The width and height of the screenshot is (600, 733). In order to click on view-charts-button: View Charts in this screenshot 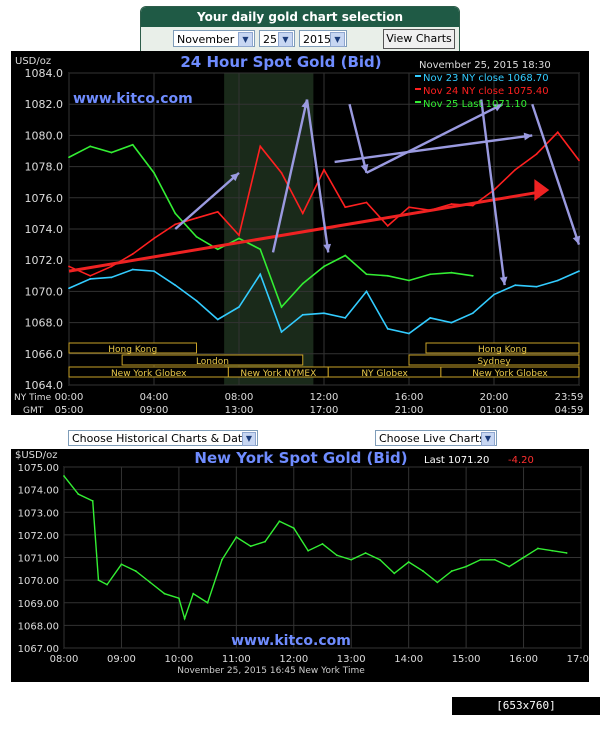, I will do `click(419, 39)`.